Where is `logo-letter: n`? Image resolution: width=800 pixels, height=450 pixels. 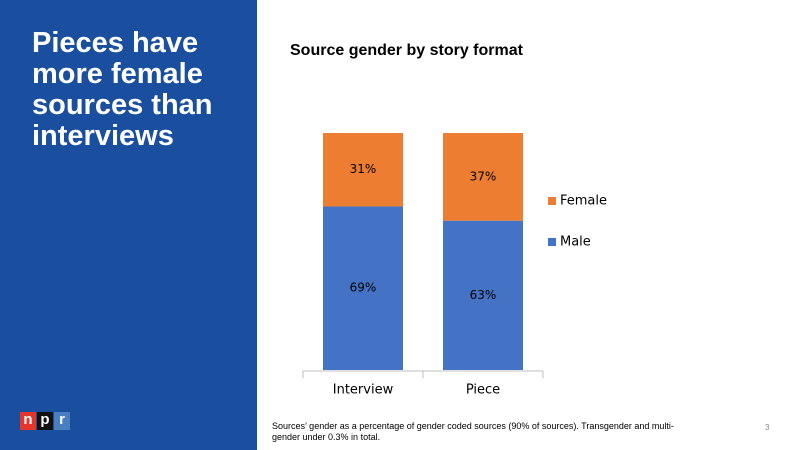 logo-letter: n is located at coordinates (28, 421).